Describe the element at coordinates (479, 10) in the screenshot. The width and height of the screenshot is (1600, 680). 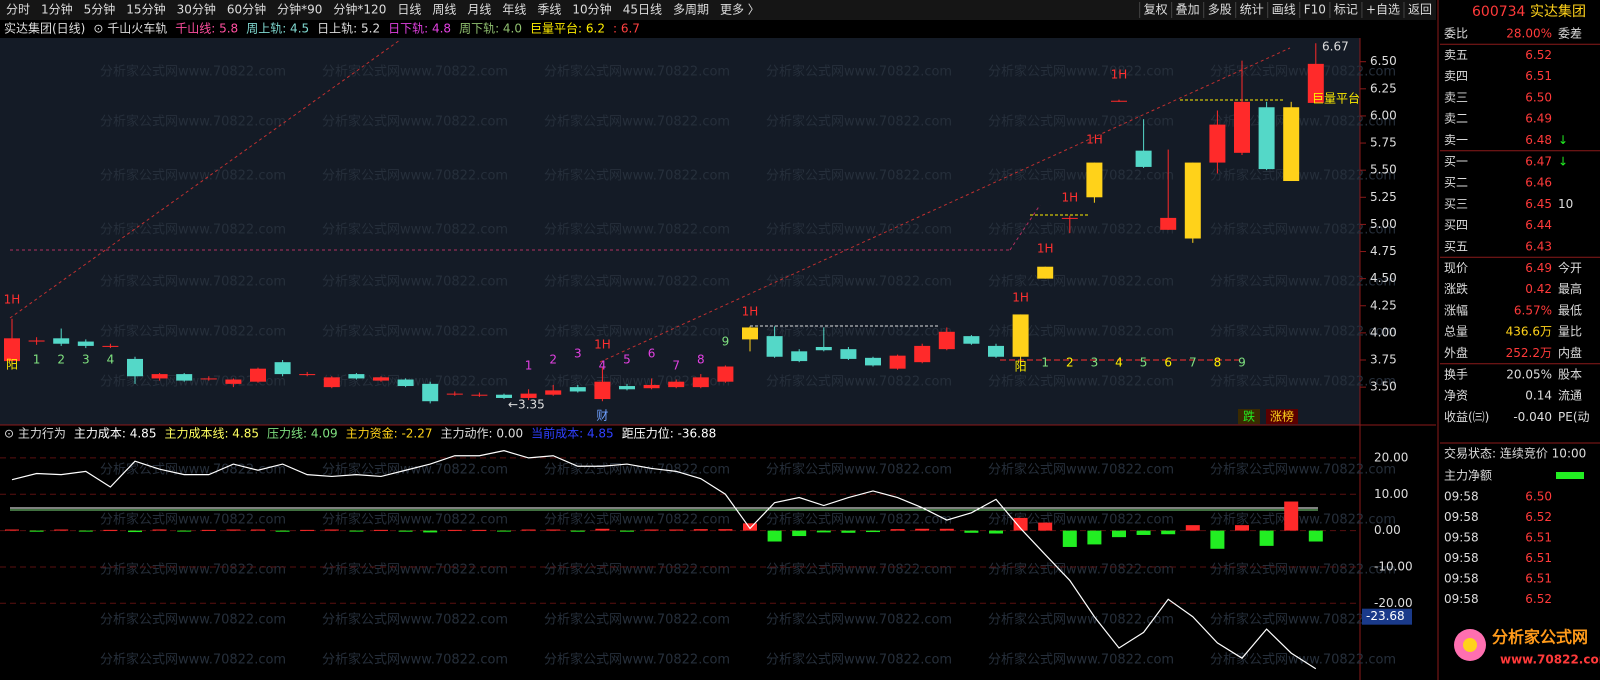
I see `tab: 月线` at that location.